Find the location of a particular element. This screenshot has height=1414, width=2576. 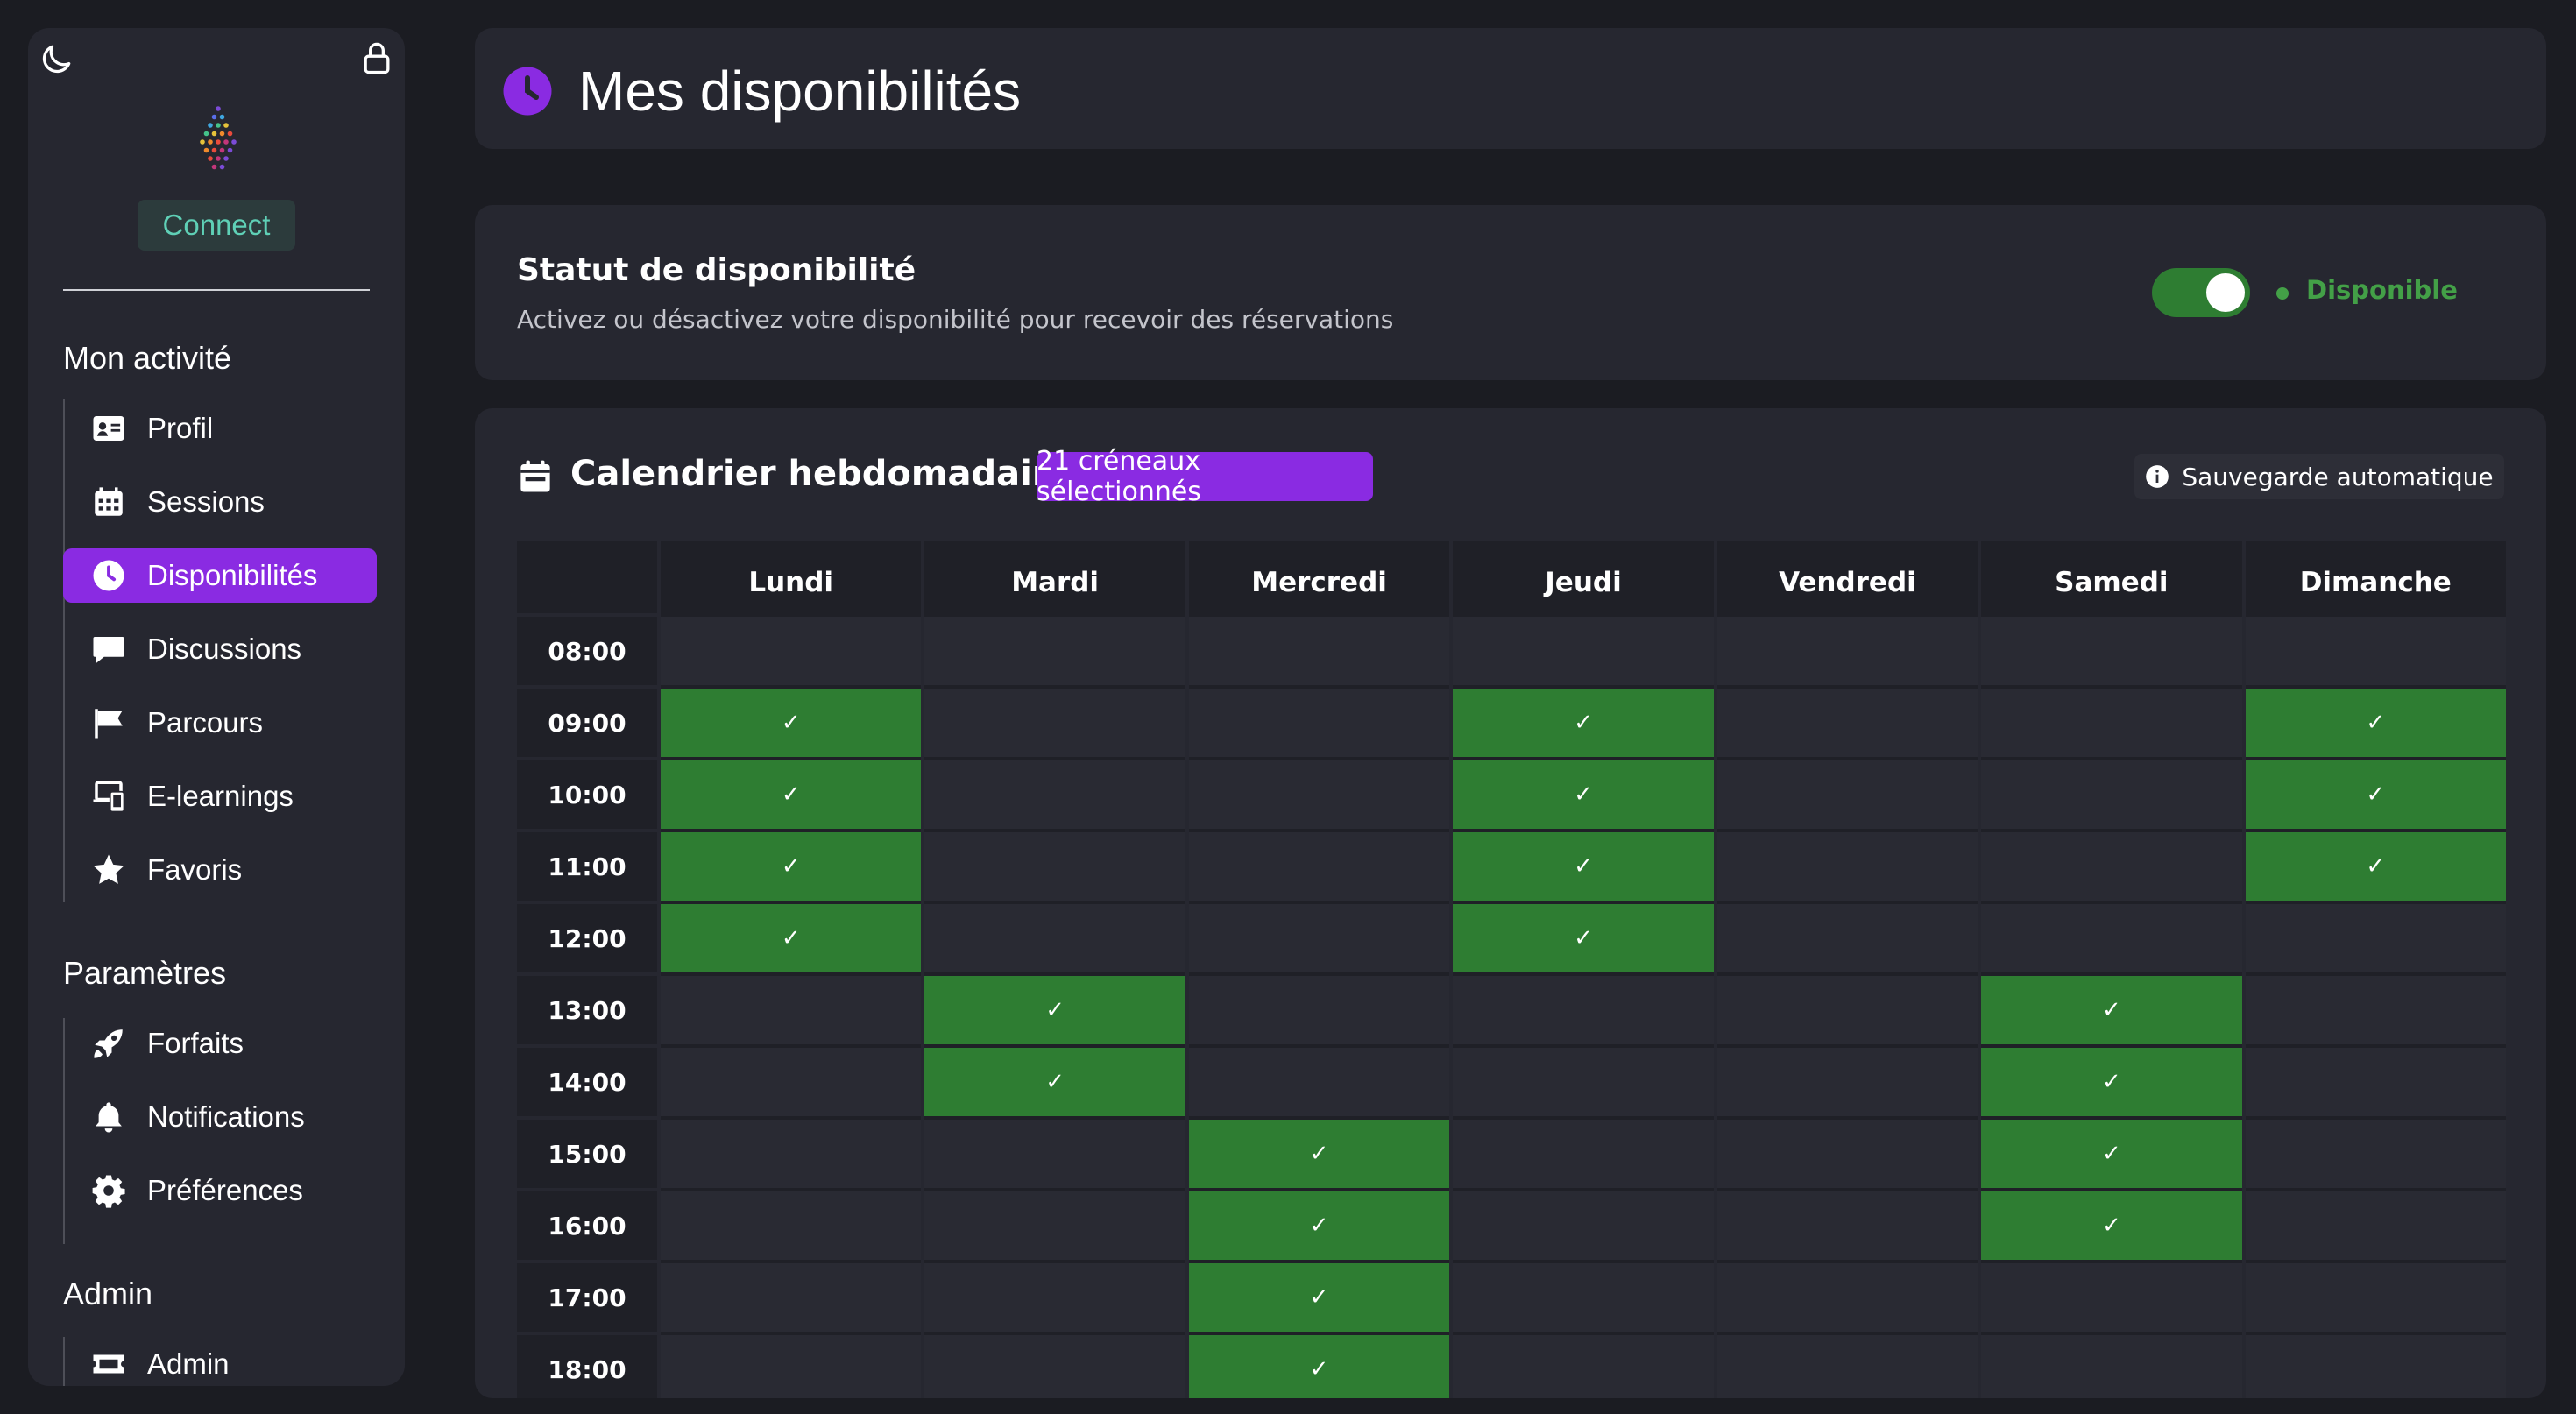

connect-button: Connect is located at coordinates (216, 225).